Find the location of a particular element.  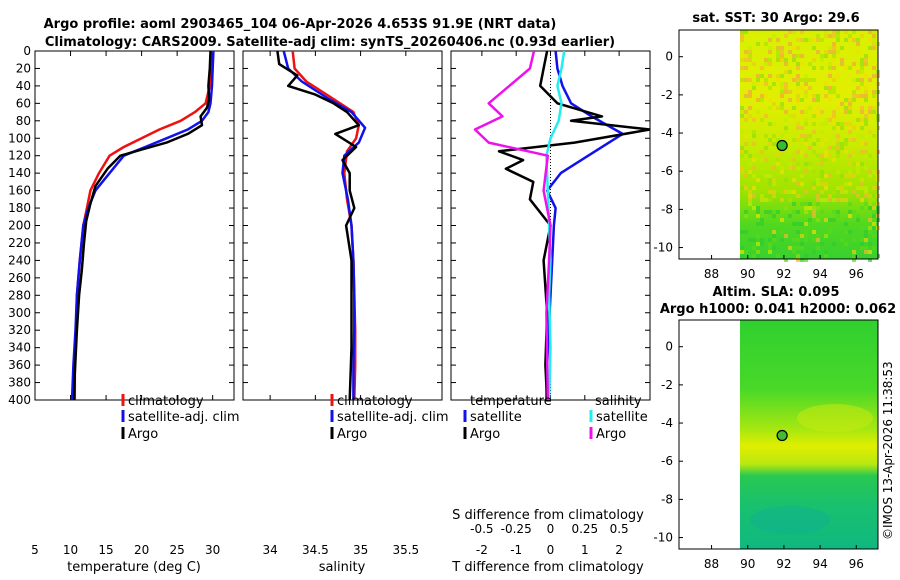

legend-heading-temperature: temperature is located at coordinates (511, 401).